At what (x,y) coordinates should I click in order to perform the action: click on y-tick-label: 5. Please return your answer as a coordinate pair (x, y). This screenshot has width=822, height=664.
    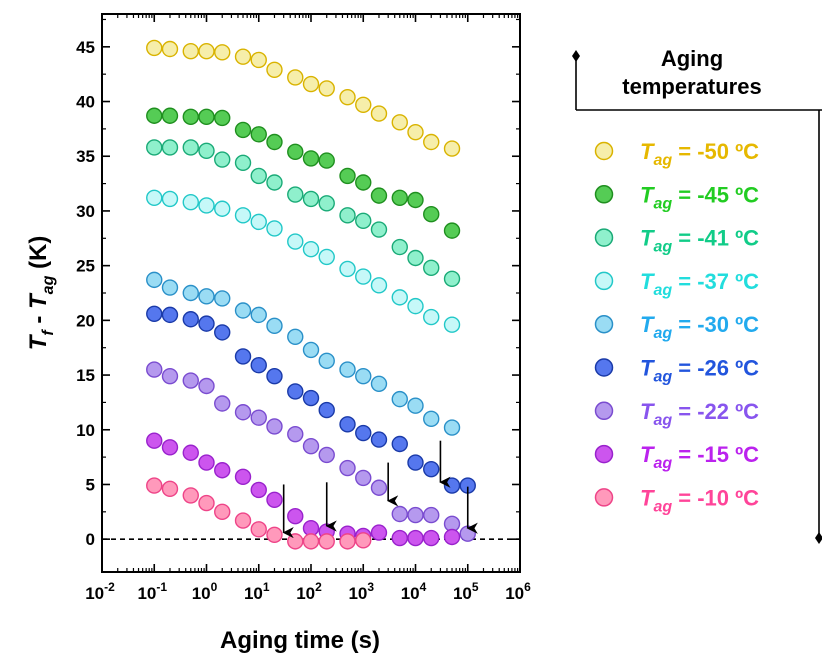
    Looking at the image, I should click on (90, 484).